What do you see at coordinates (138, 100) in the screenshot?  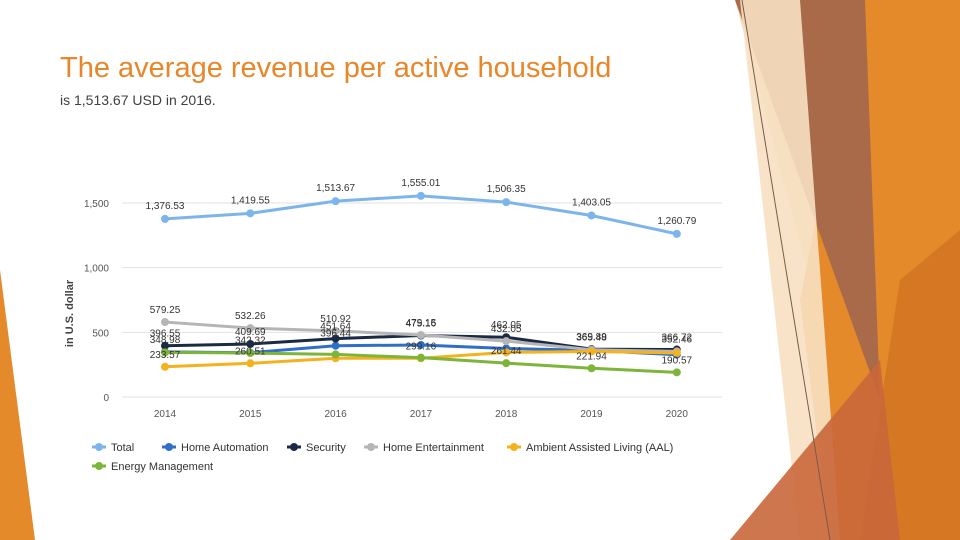 I see `slide-subtitle: is 1,513.67 USD in 2016.` at bounding box center [138, 100].